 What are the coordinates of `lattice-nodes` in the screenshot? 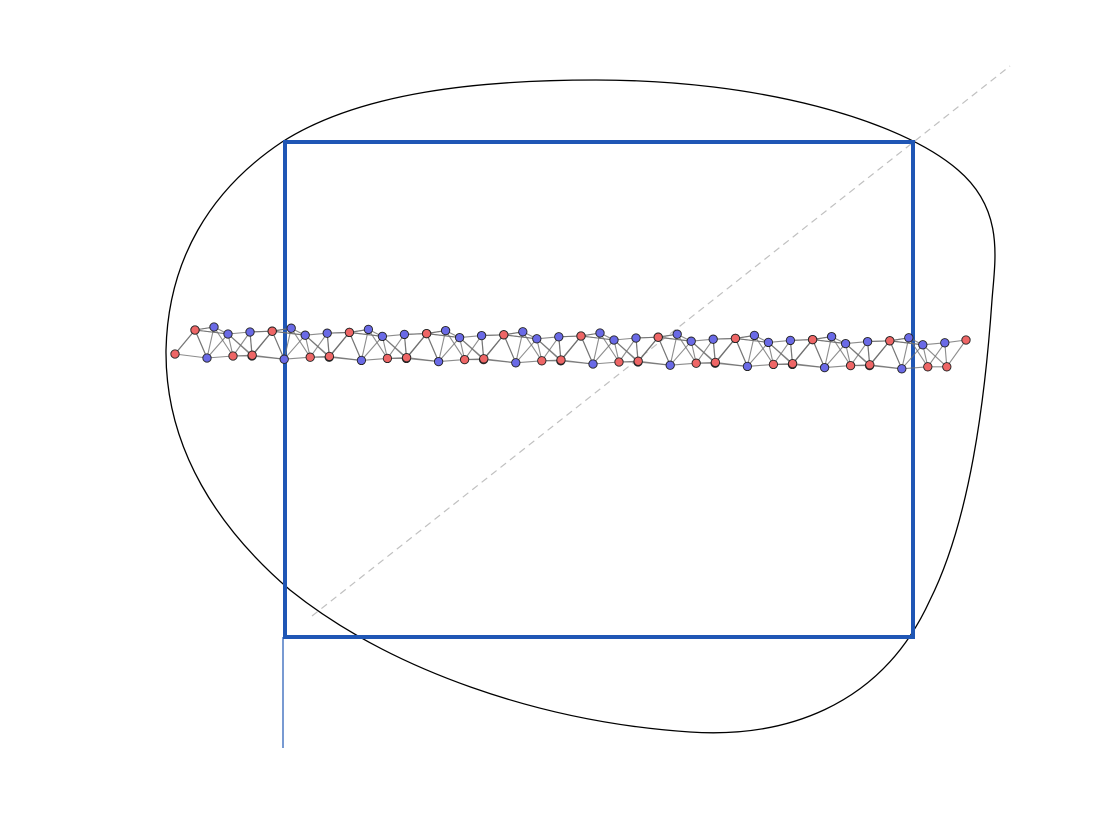 It's located at (570, 348).